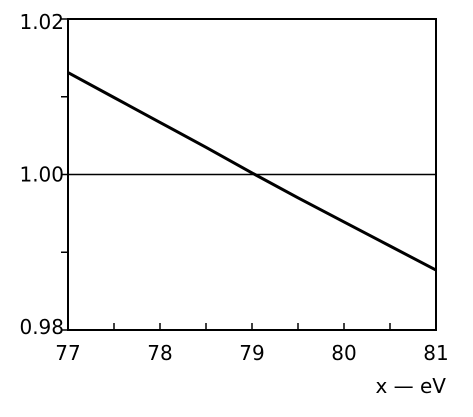 The height and width of the screenshot is (417, 473). I want to click on y-tick-label: 0.98, so click(41, 327).